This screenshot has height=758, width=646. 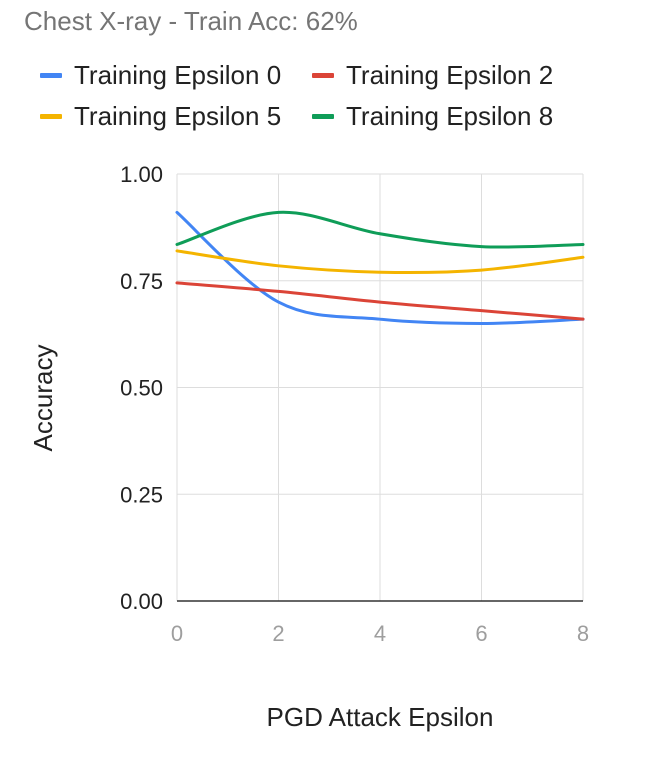 What do you see at coordinates (141, 388) in the screenshot?
I see `y-tick-label: 0.50` at bounding box center [141, 388].